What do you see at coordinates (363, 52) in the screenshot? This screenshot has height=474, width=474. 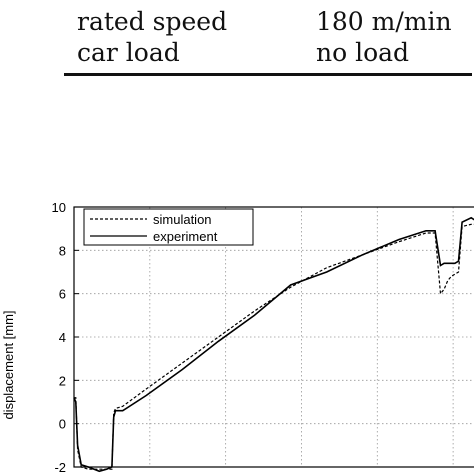 I see `table-cell-value: no load` at bounding box center [363, 52].